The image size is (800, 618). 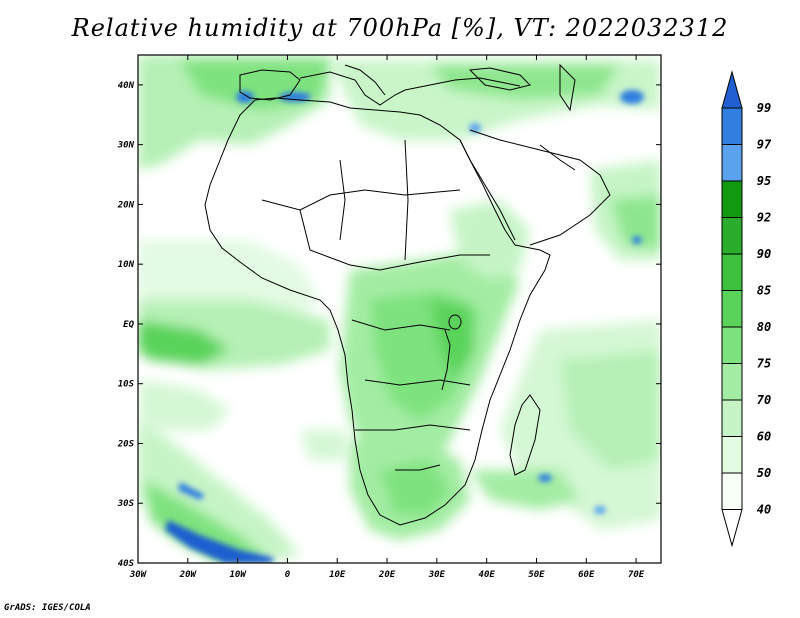 What do you see at coordinates (764, 254) in the screenshot?
I see `colorbar-label: 90` at bounding box center [764, 254].